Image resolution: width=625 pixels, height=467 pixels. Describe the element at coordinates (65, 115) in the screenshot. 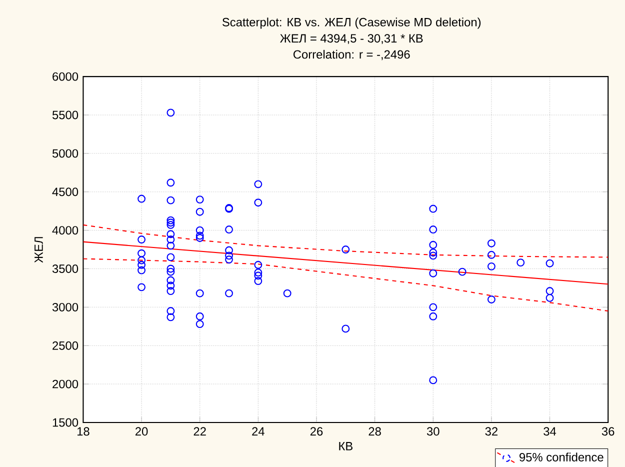

I see `y-tick-label: 5500` at that location.